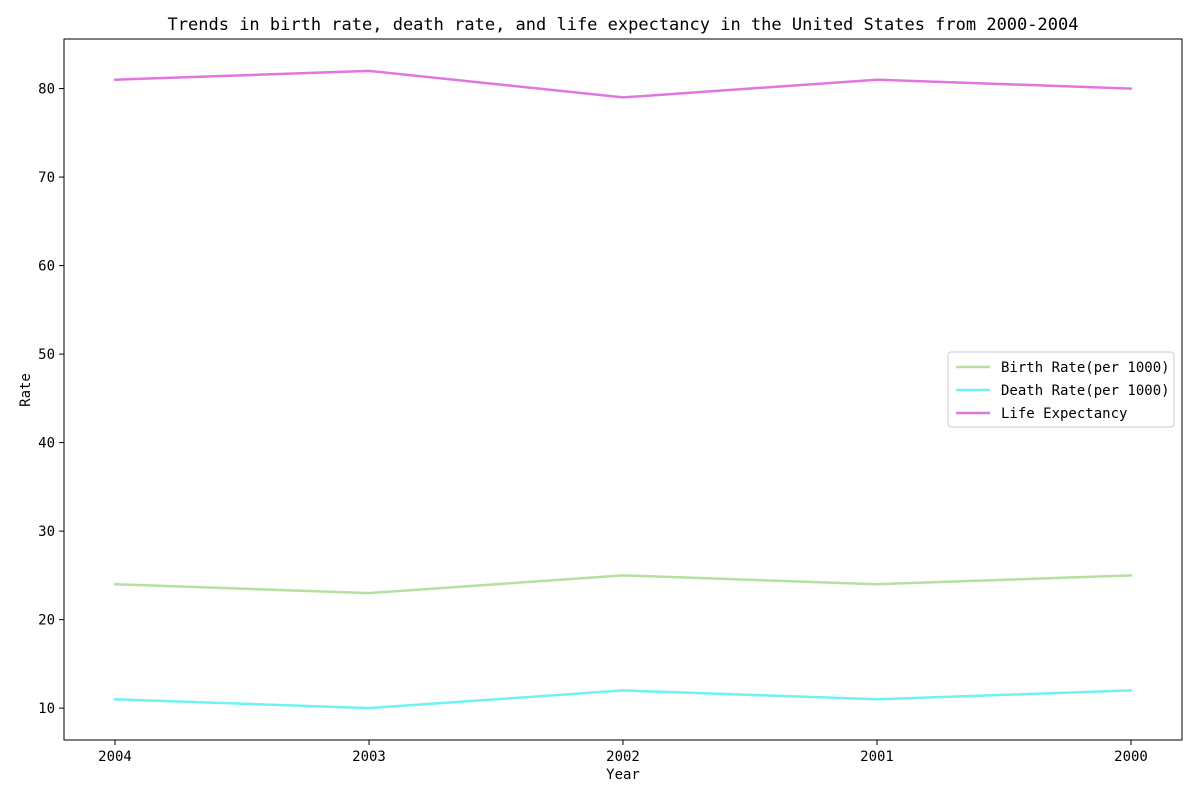 This screenshot has height=800, width=1200. Describe the element at coordinates (46, 178) in the screenshot. I see `y-tick-label: 70` at that location.